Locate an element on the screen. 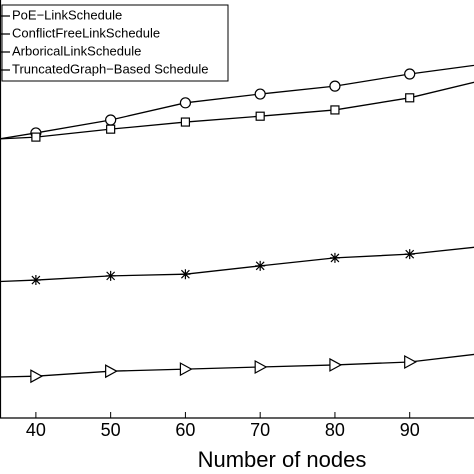 This screenshot has width=474, height=474. x-tick-label: 80 is located at coordinates (335, 430).